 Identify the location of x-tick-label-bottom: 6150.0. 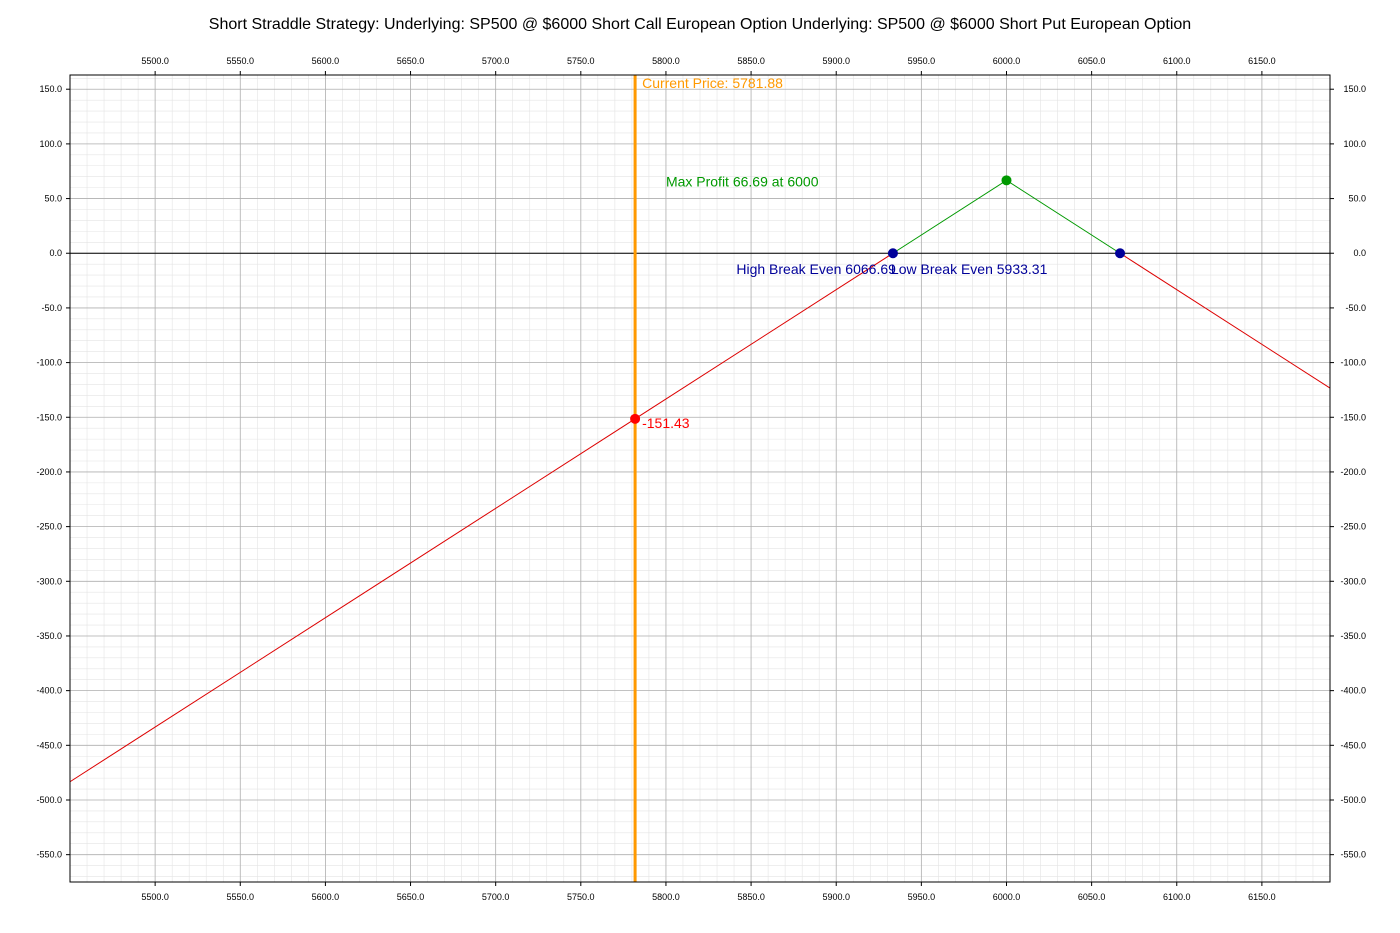
(1262, 897).